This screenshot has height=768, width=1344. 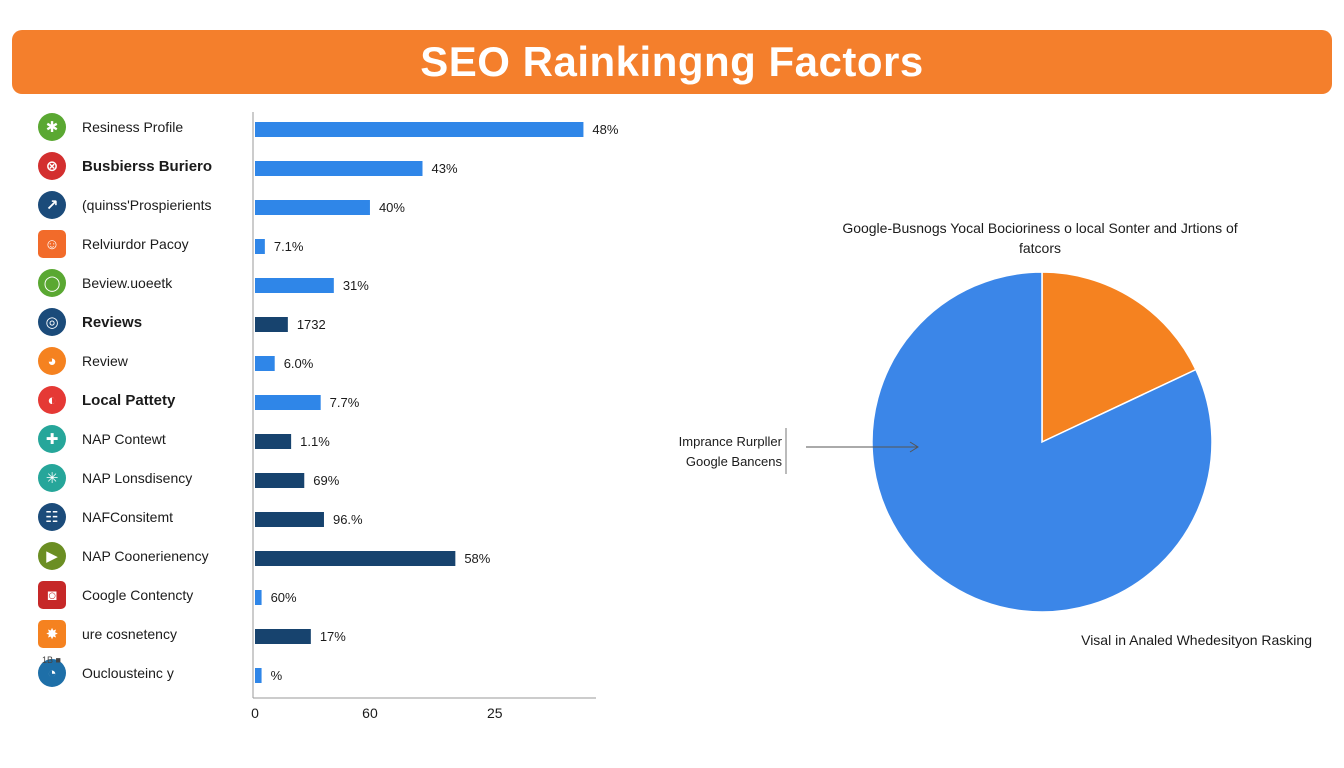 I want to click on bar-value-label: 1.1%, so click(x=315, y=441).